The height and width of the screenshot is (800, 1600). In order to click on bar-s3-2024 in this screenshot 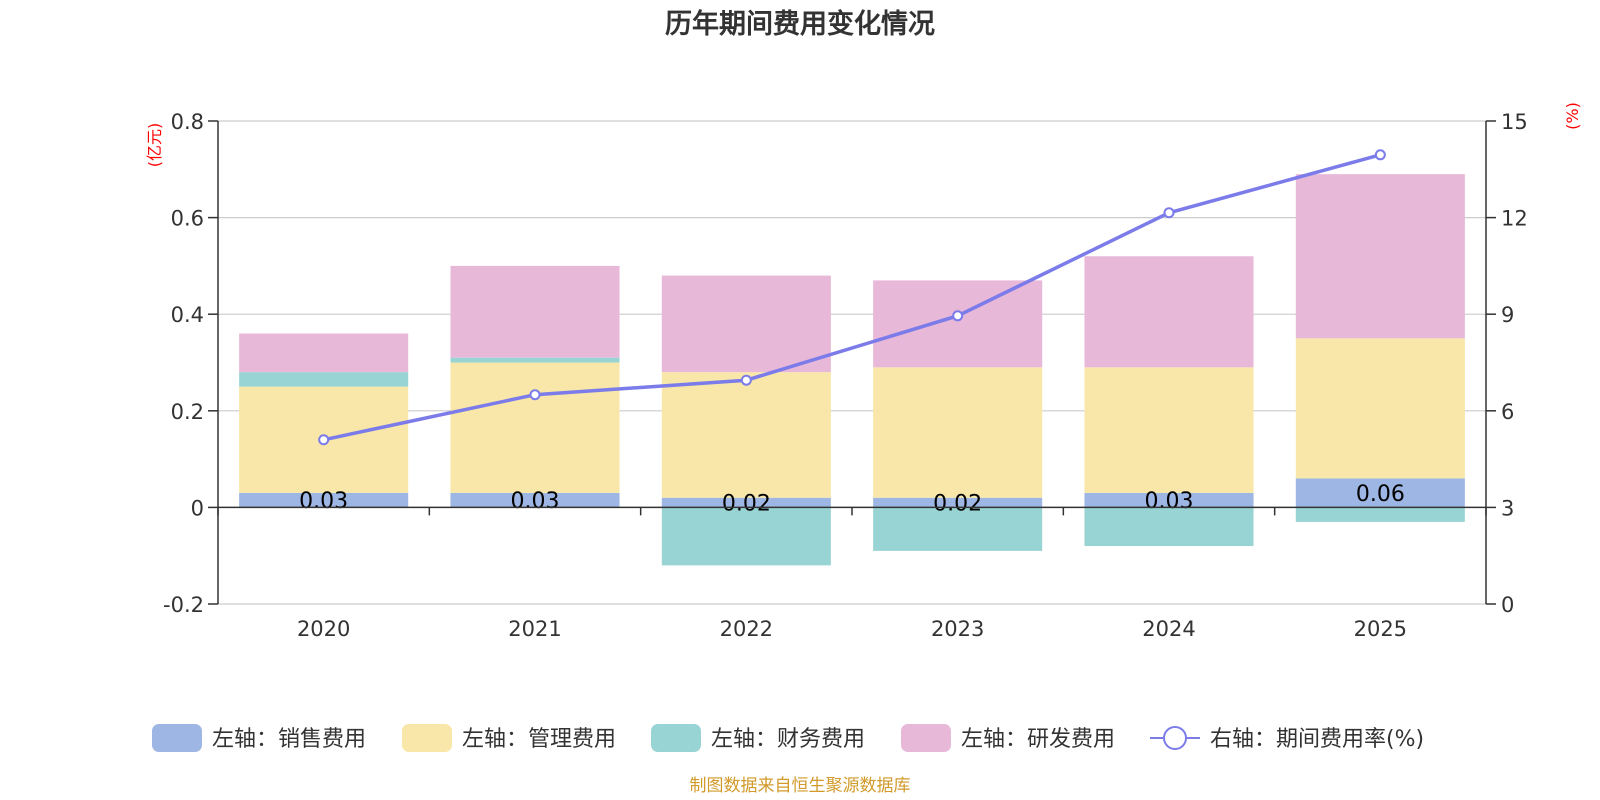, I will do `click(1169, 312)`.